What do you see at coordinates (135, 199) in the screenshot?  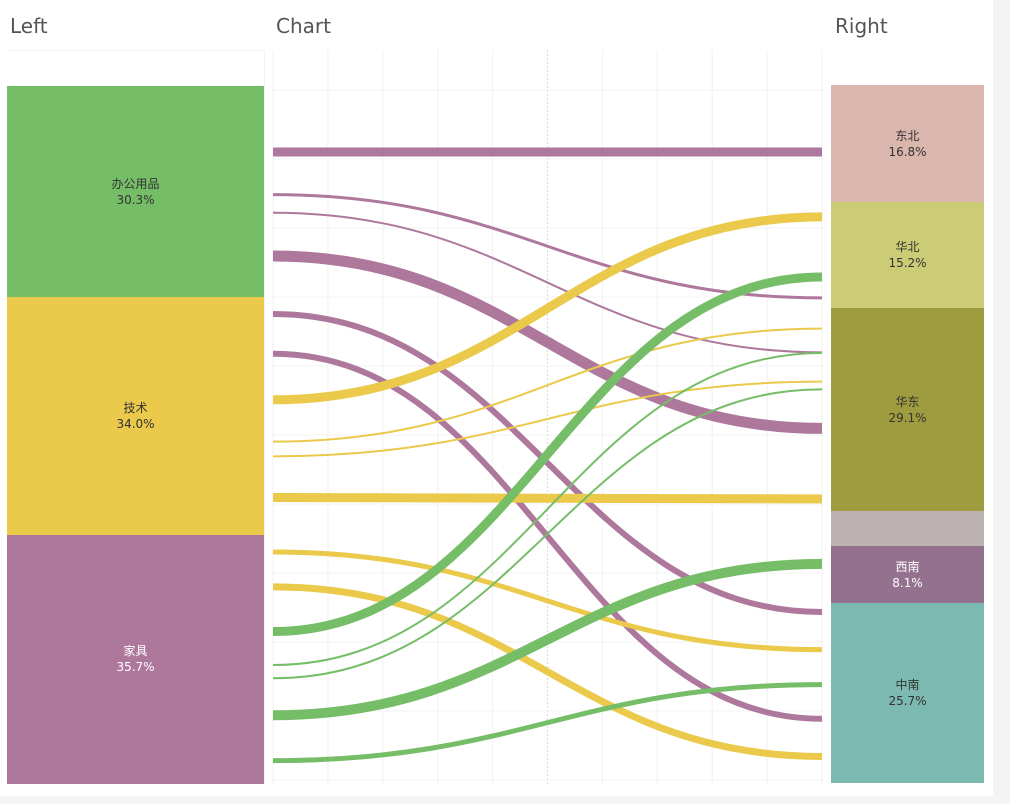 I see `left-segment-pct: 30.3%` at bounding box center [135, 199].